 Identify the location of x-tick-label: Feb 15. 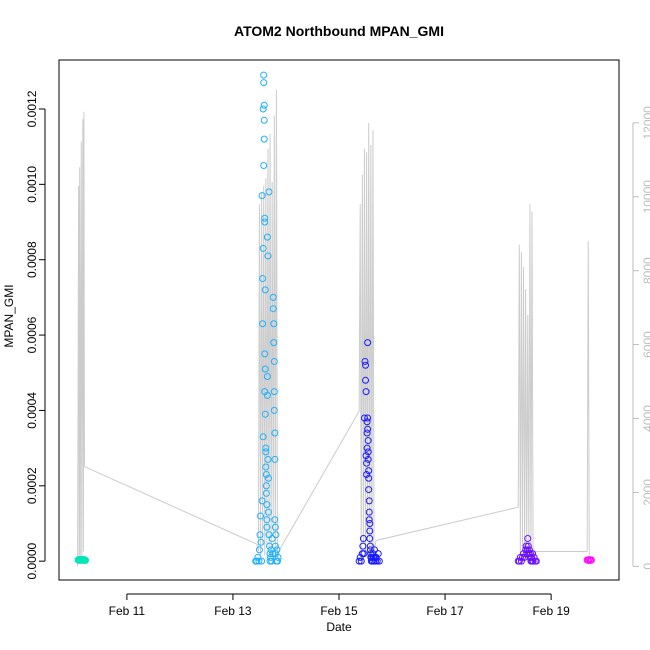
(339, 611).